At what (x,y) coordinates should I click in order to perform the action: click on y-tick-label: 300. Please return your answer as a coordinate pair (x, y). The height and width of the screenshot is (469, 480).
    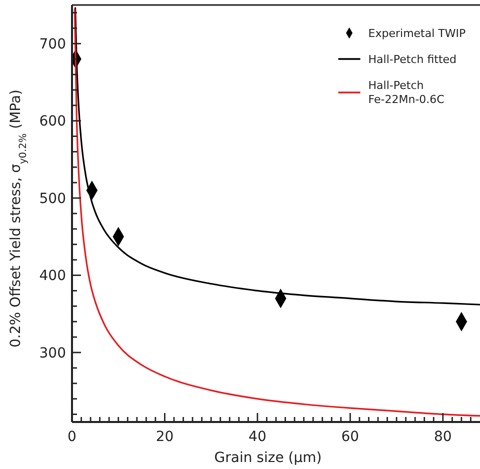
    Looking at the image, I should click on (52, 353).